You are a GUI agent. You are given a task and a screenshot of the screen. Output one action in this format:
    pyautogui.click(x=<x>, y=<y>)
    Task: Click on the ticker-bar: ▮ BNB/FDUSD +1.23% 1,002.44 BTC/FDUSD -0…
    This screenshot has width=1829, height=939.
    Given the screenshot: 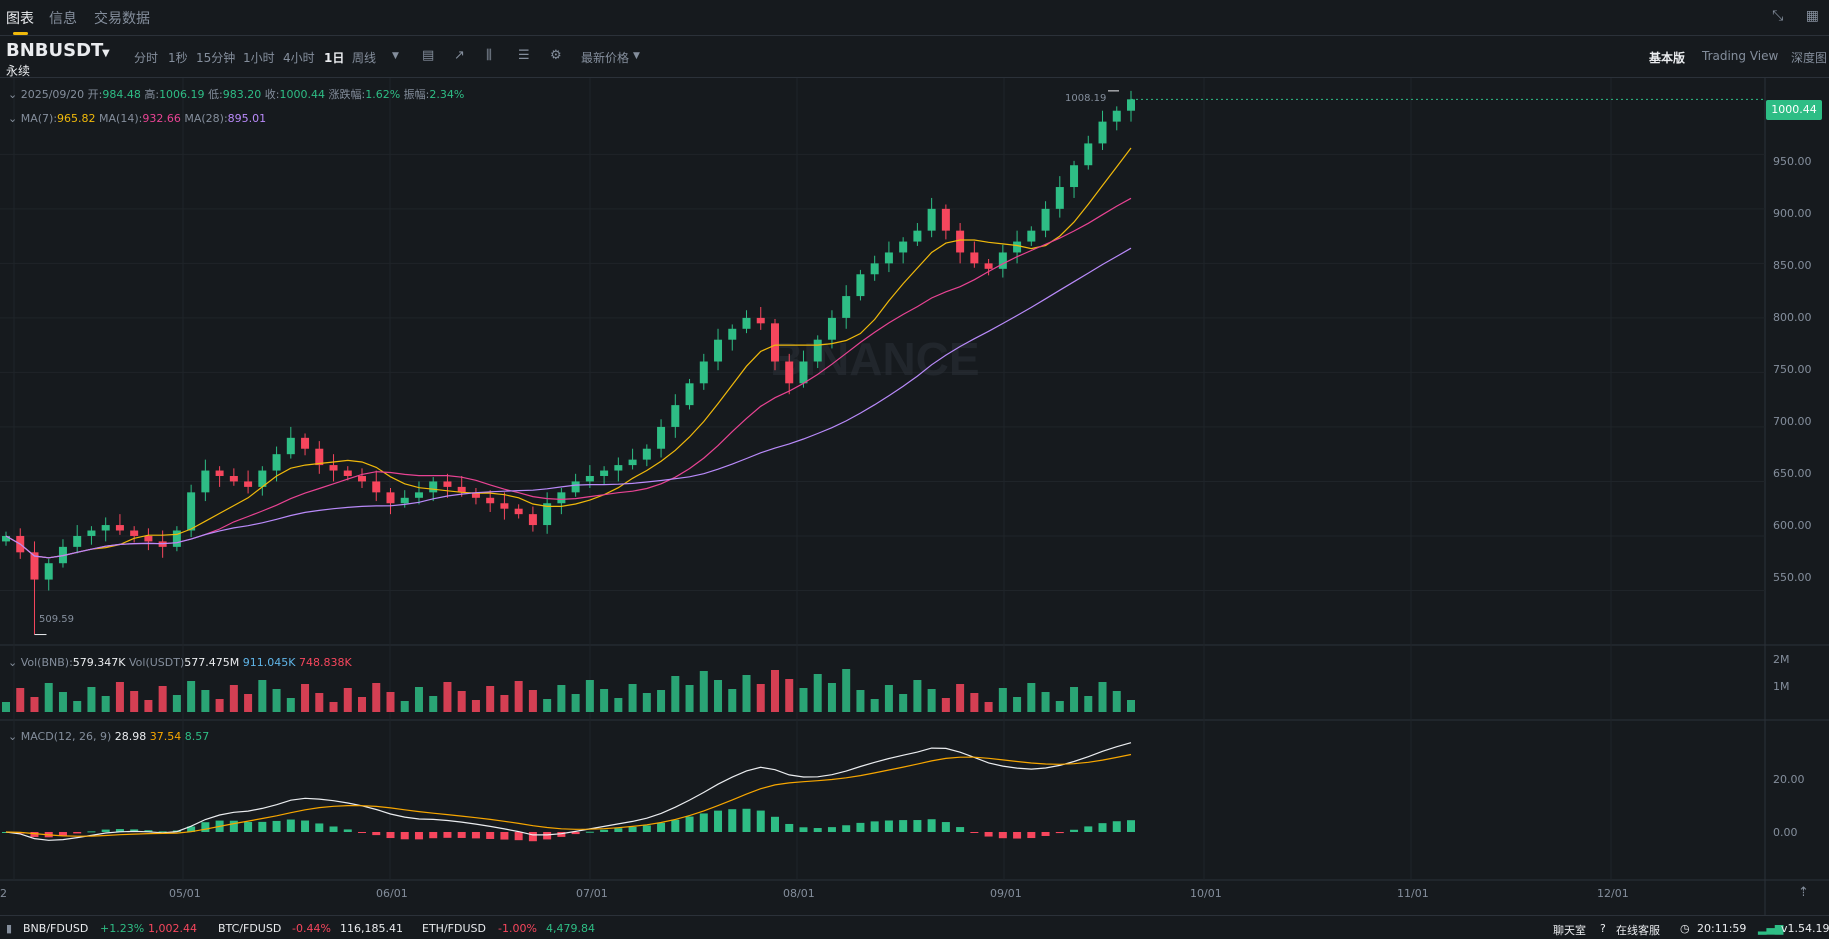 What is the action you would take?
    pyautogui.click(x=914, y=927)
    